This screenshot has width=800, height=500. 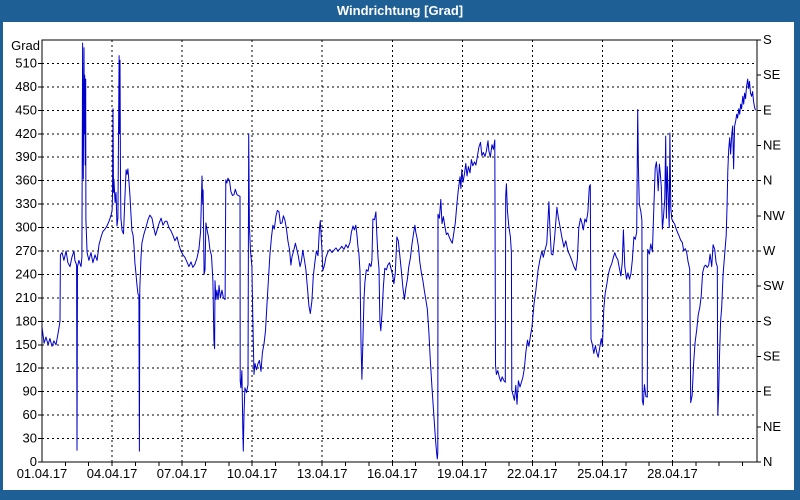 What do you see at coordinates (30, 414) in the screenshot?
I see `y-left-tick-label: 60` at bounding box center [30, 414].